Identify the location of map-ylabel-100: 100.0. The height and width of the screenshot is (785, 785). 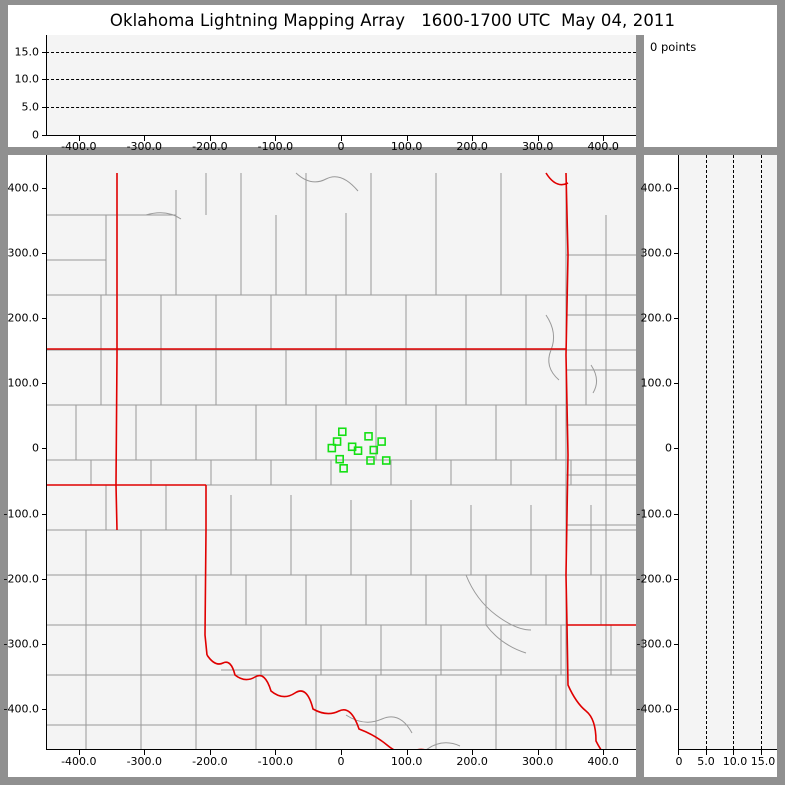
(23, 383).